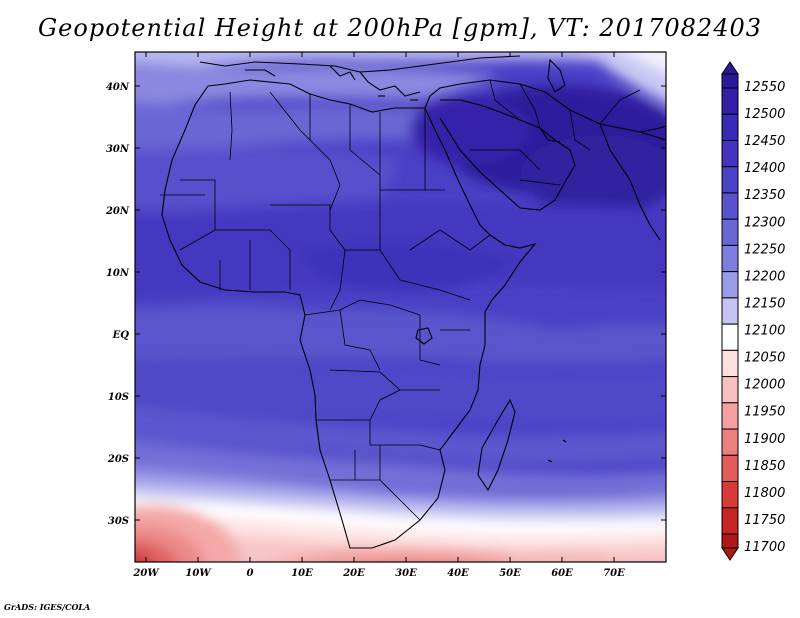  Describe the element at coordinates (406, 573) in the screenshot. I see `x-tick-label: 30E` at that location.